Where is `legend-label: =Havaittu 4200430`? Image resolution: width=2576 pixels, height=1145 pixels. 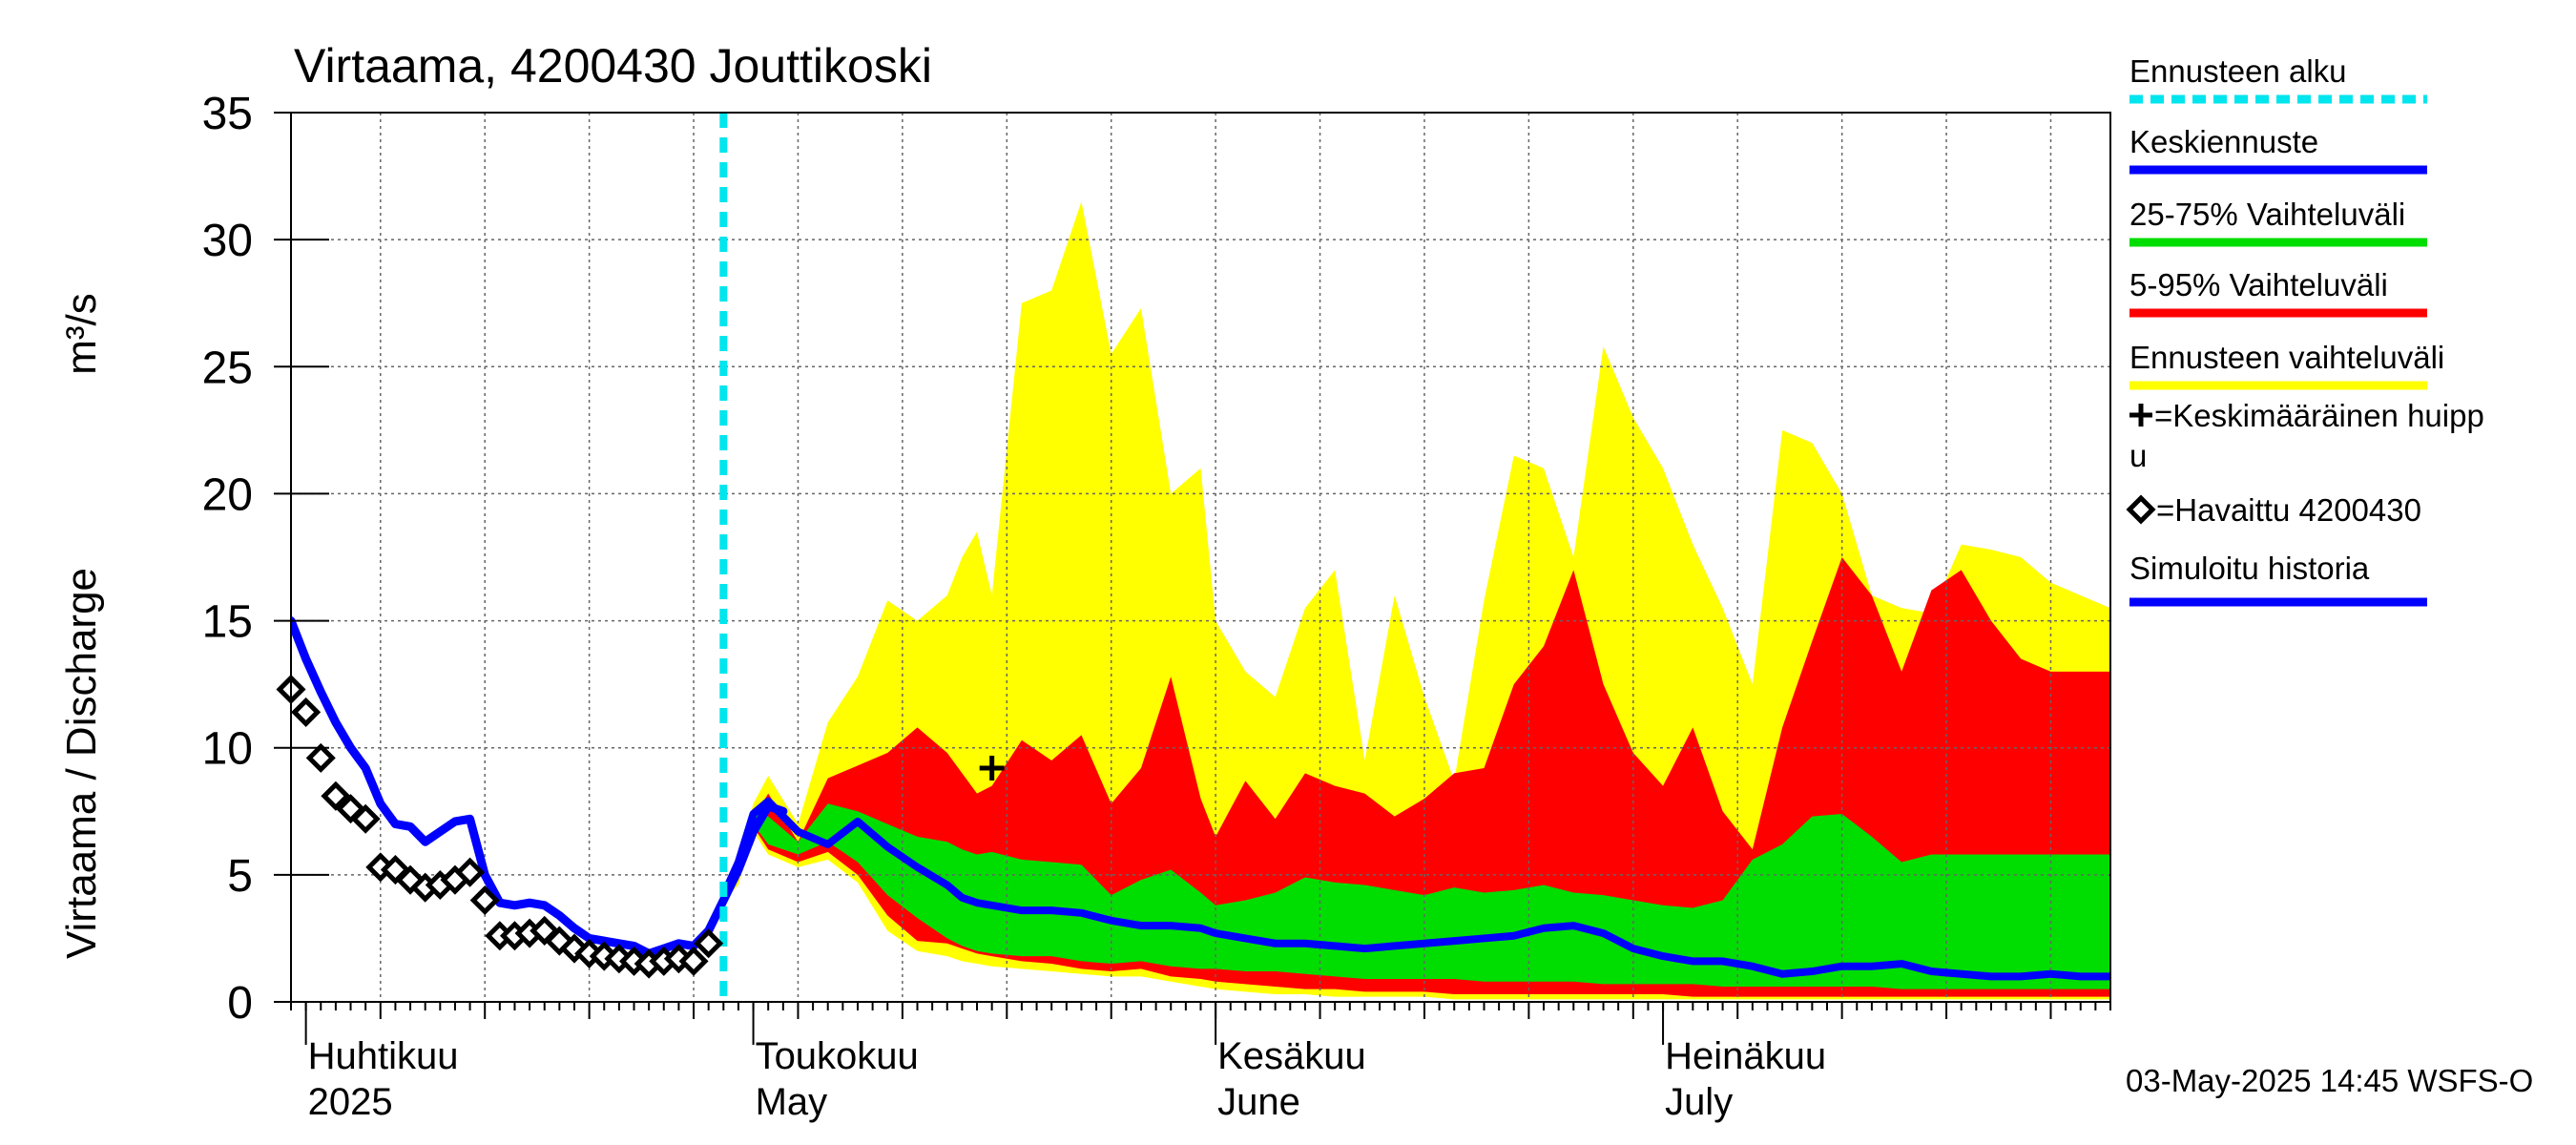 legend-label: =Havaittu 4200430 is located at coordinates (2288, 510).